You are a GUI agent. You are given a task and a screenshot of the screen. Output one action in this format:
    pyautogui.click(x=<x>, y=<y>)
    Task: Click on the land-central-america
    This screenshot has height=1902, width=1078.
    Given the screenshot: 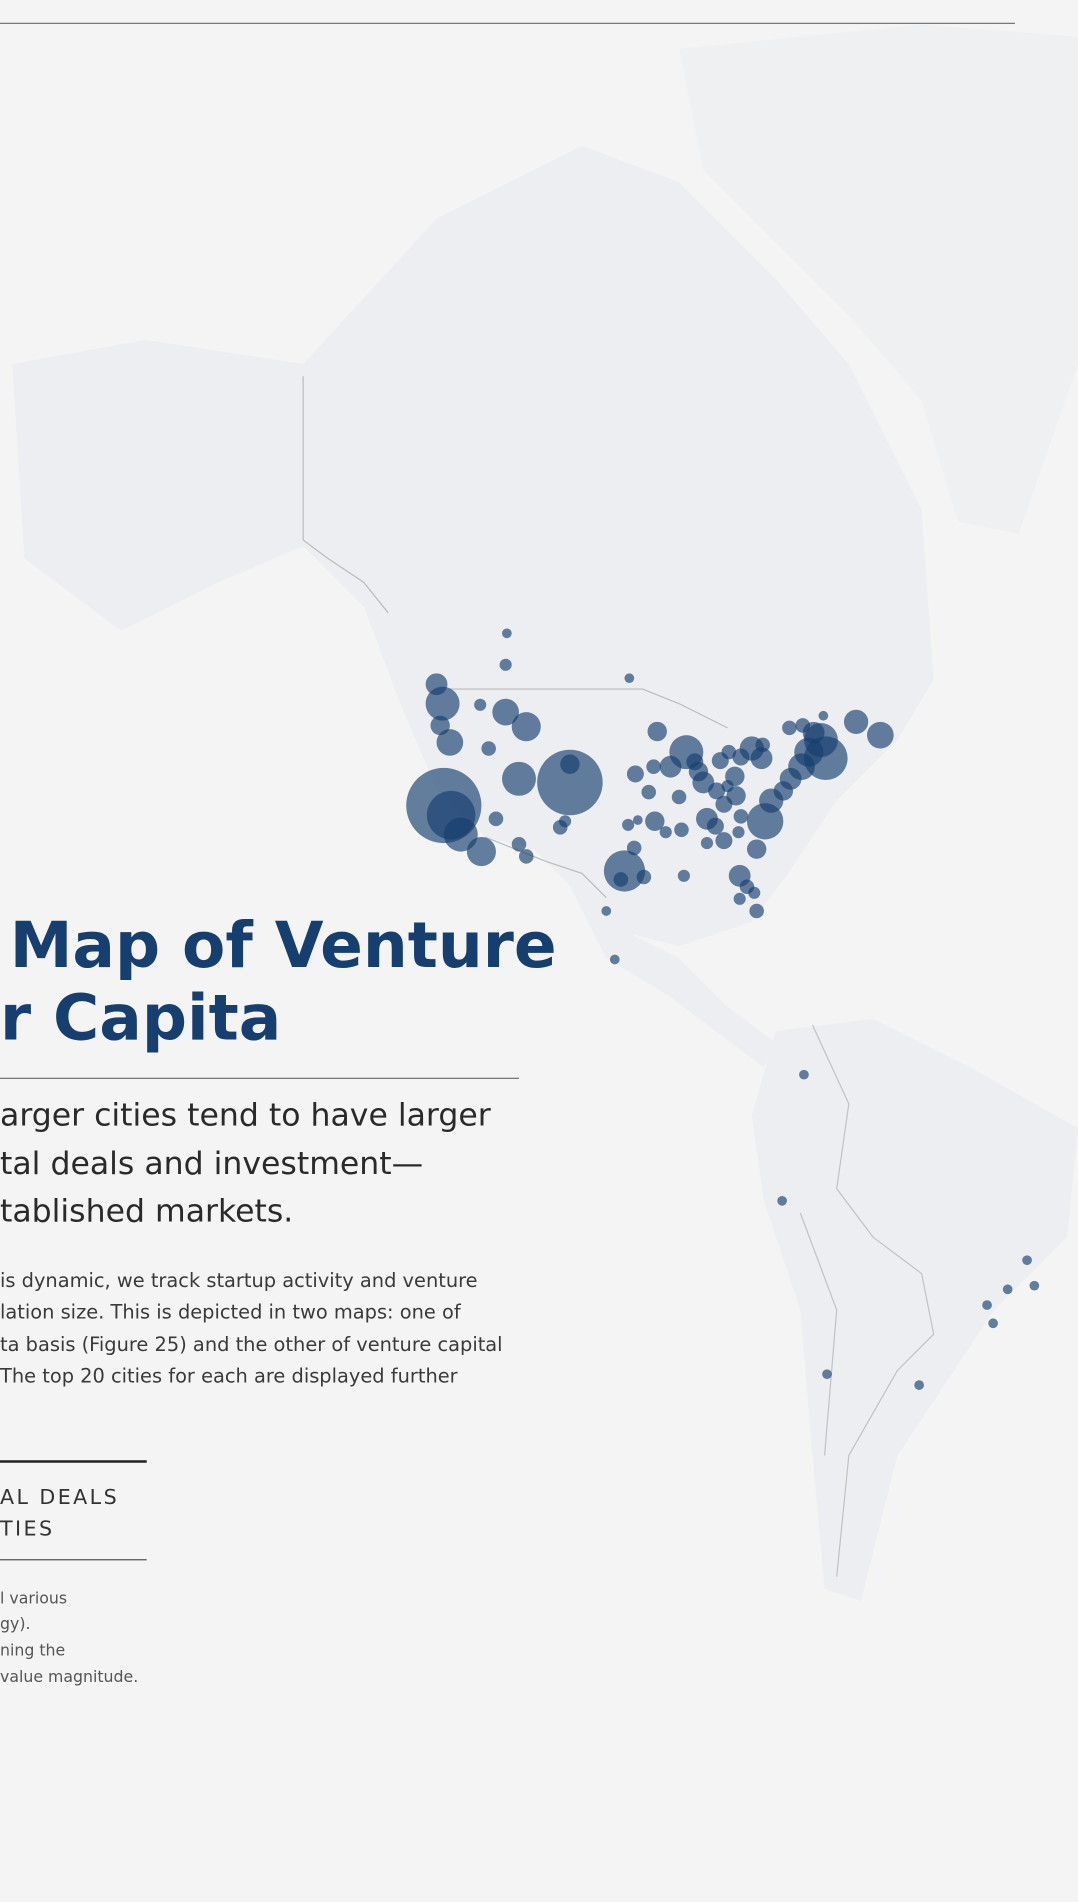 What is the action you would take?
    pyautogui.click(x=673, y=976)
    